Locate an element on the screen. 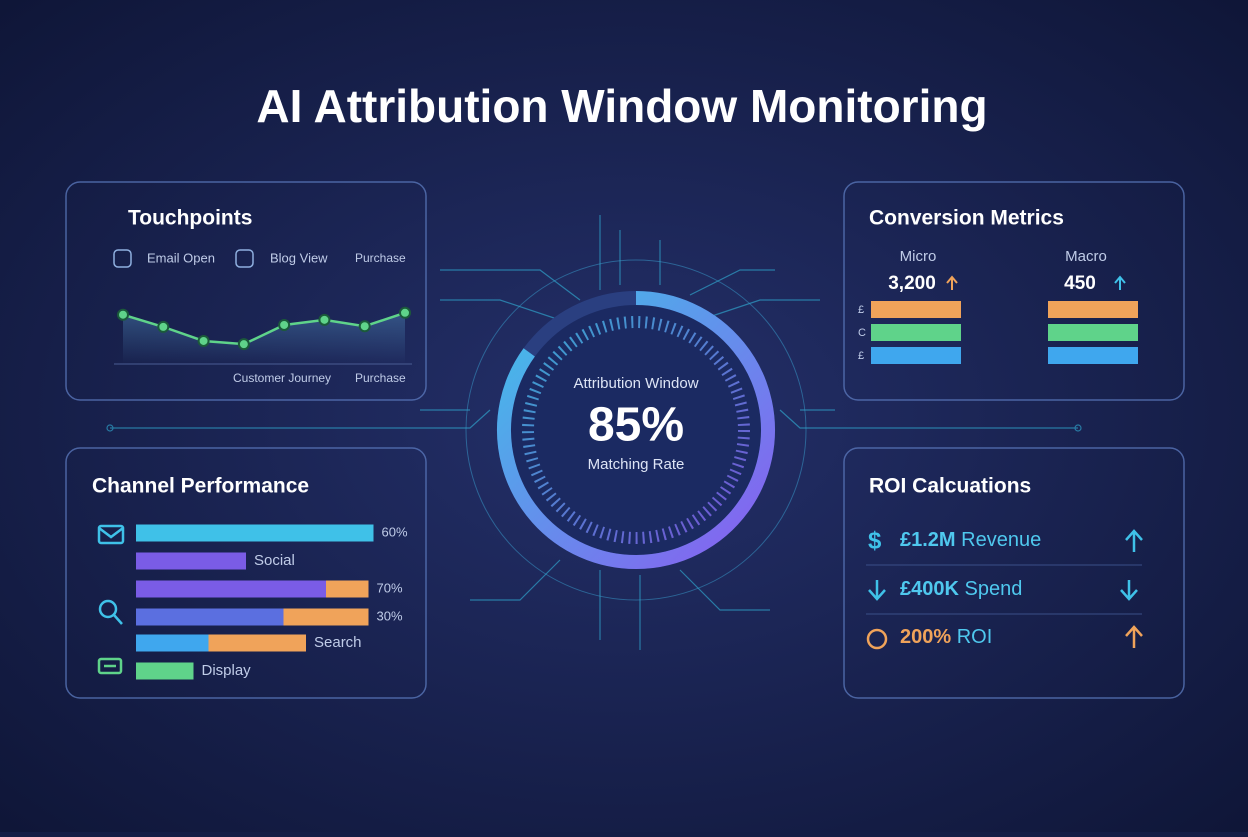  roi-label: ROI is located at coordinates (975, 637).